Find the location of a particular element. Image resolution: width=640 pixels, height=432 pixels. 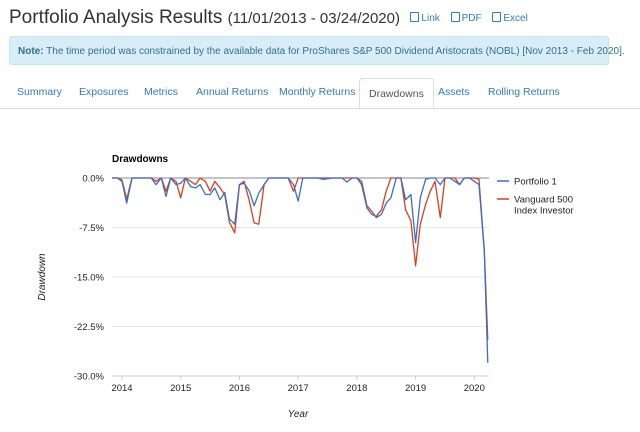

x-tick-label: 2015 is located at coordinates (180, 388).